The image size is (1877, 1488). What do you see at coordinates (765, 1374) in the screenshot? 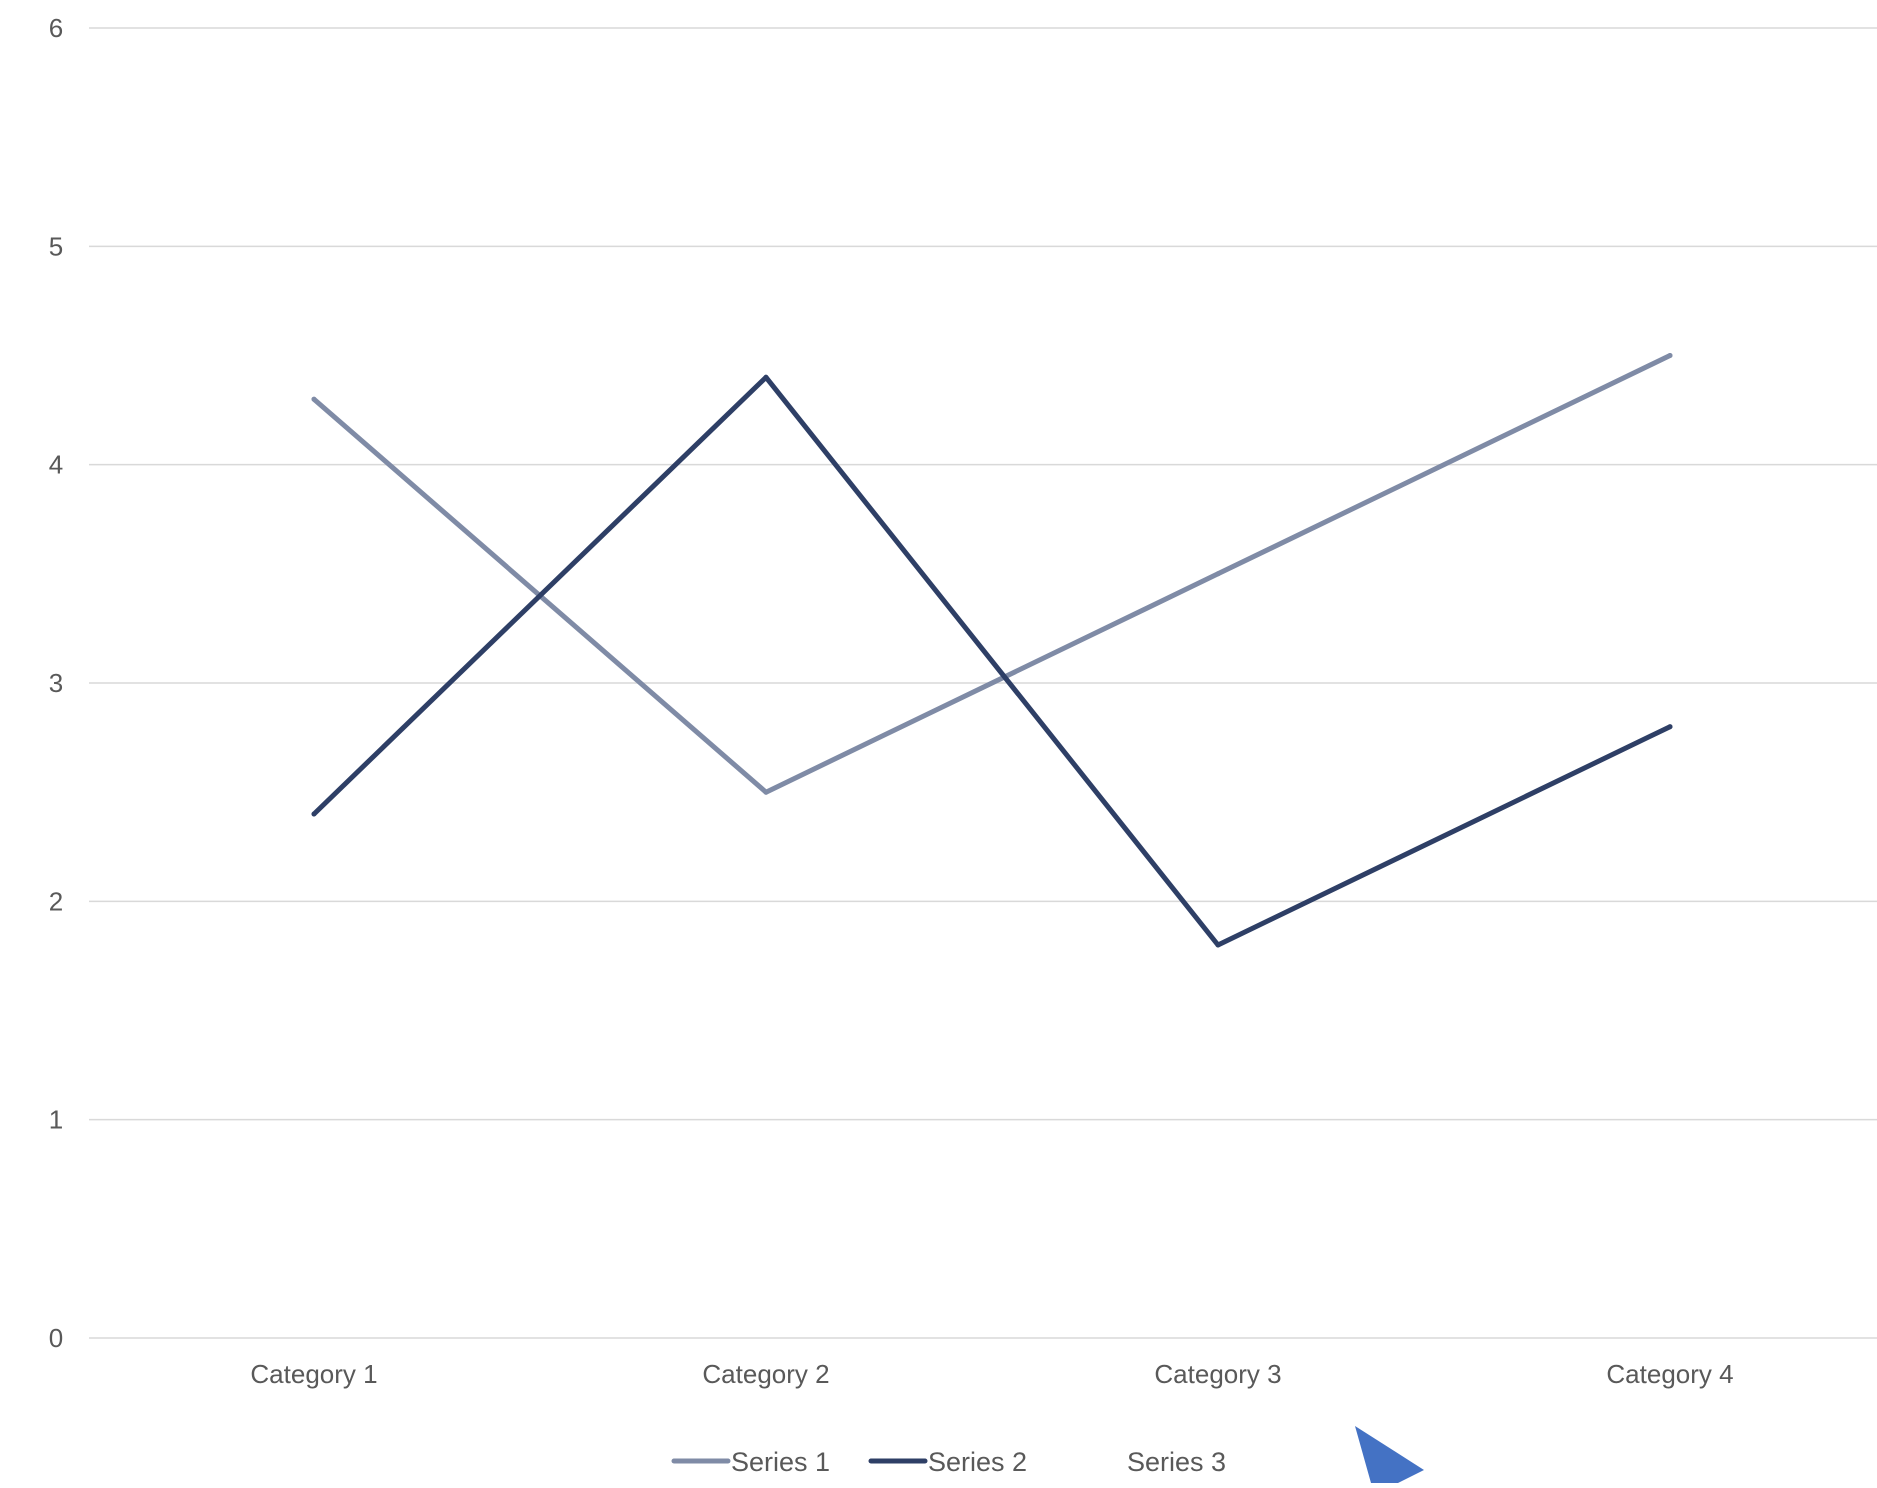
I see `x-tick-label: Category 2` at bounding box center [765, 1374].